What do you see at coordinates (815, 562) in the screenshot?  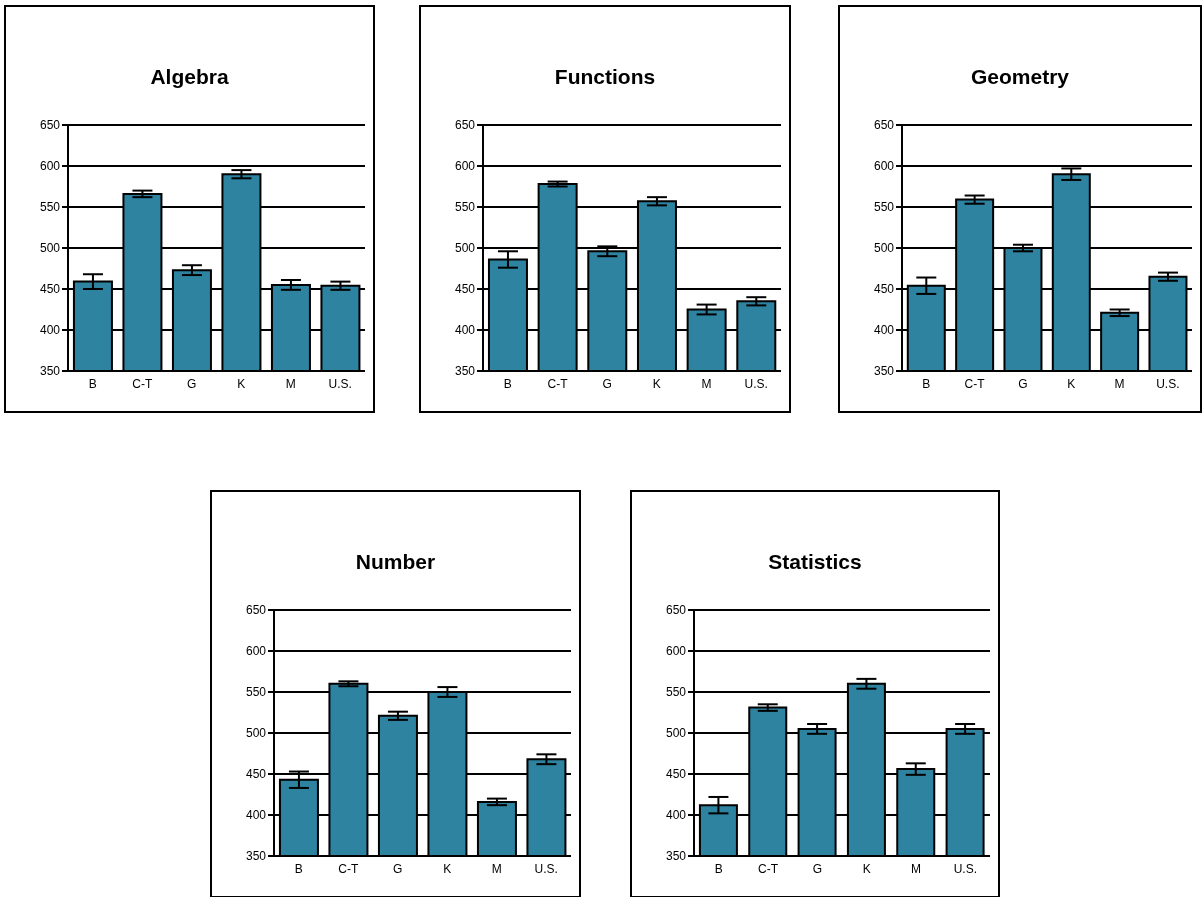 I see `chart-title: Statistics` at bounding box center [815, 562].